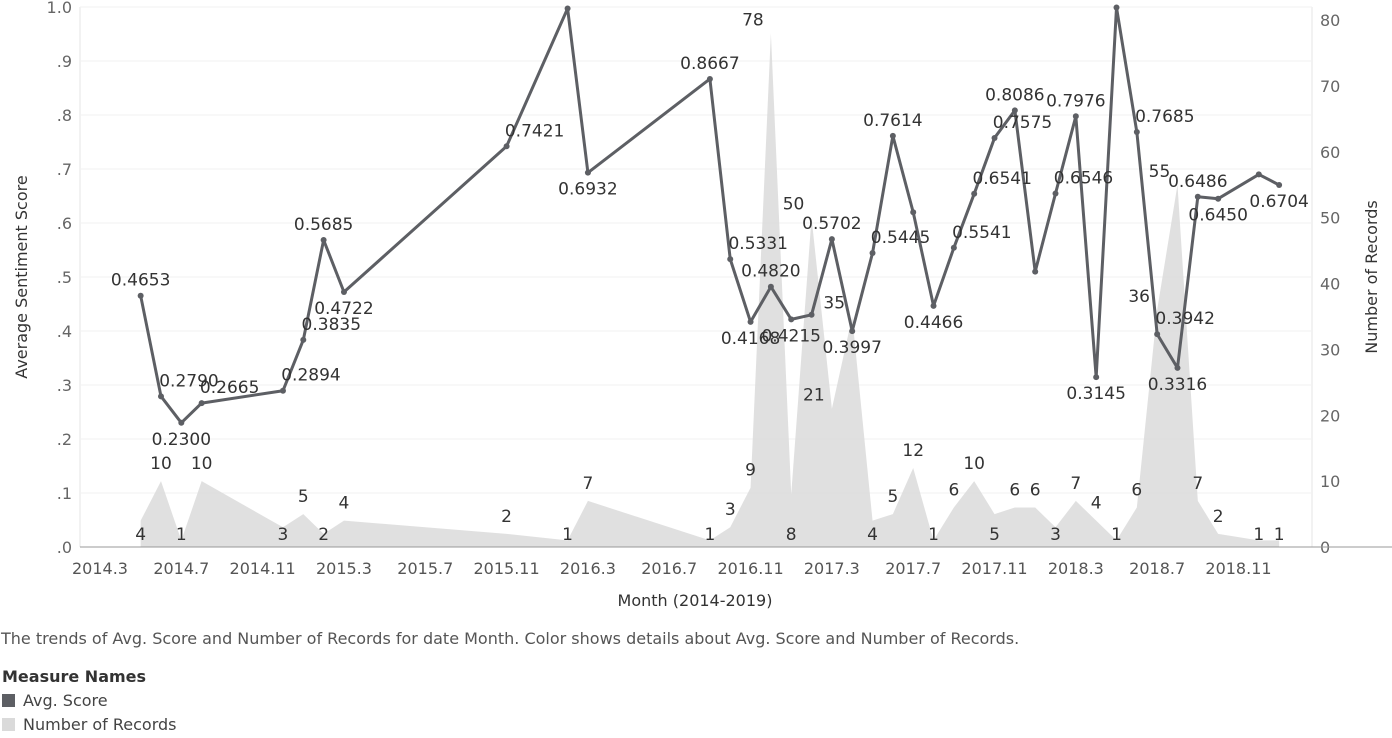  I want to click on x-axis-title: Month (2014-2019), so click(695, 600).